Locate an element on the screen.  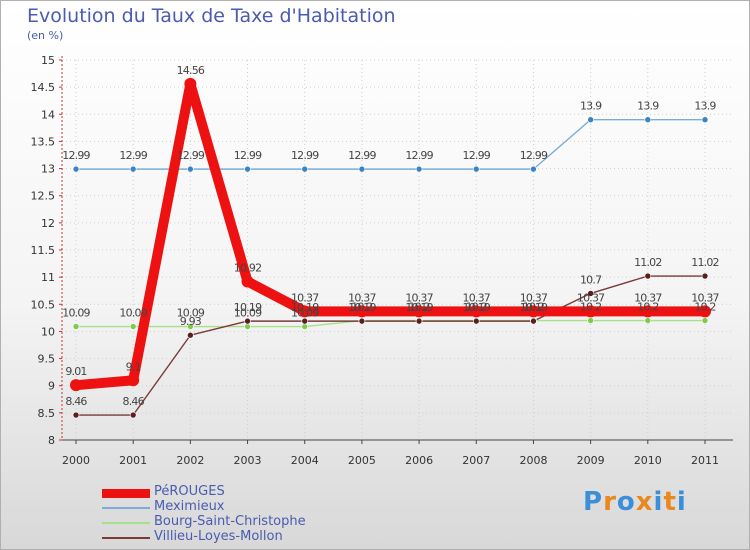
logo-letter: r is located at coordinates (610, 502).